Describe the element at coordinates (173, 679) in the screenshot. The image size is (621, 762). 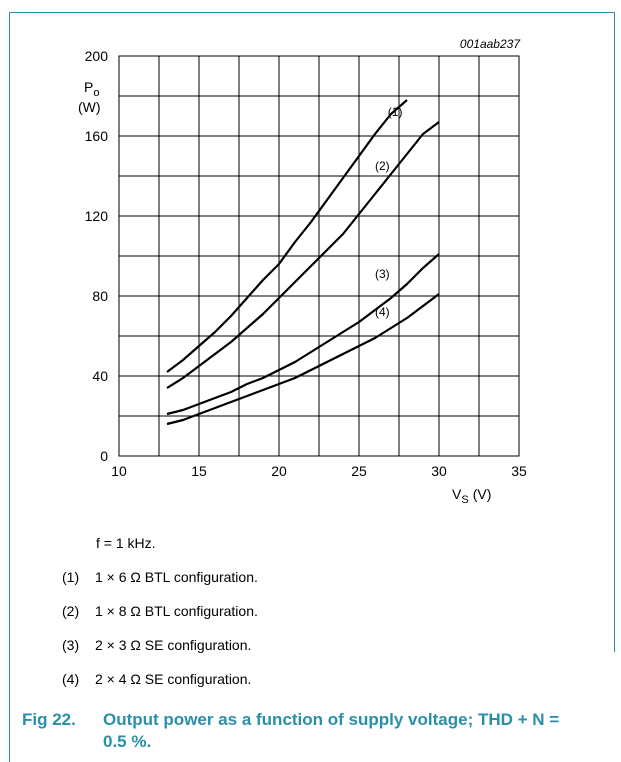
I see `note-text: 2 × 4 Ω SE configuration.` at that location.